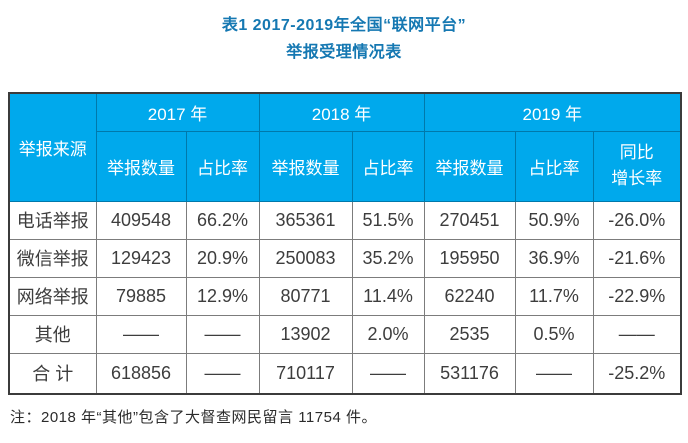 The width and height of the screenshot is (688, 443). Describe the element at coordinates (52, 220) in the screenshot. I see `row-label: 电话举报` at that location.